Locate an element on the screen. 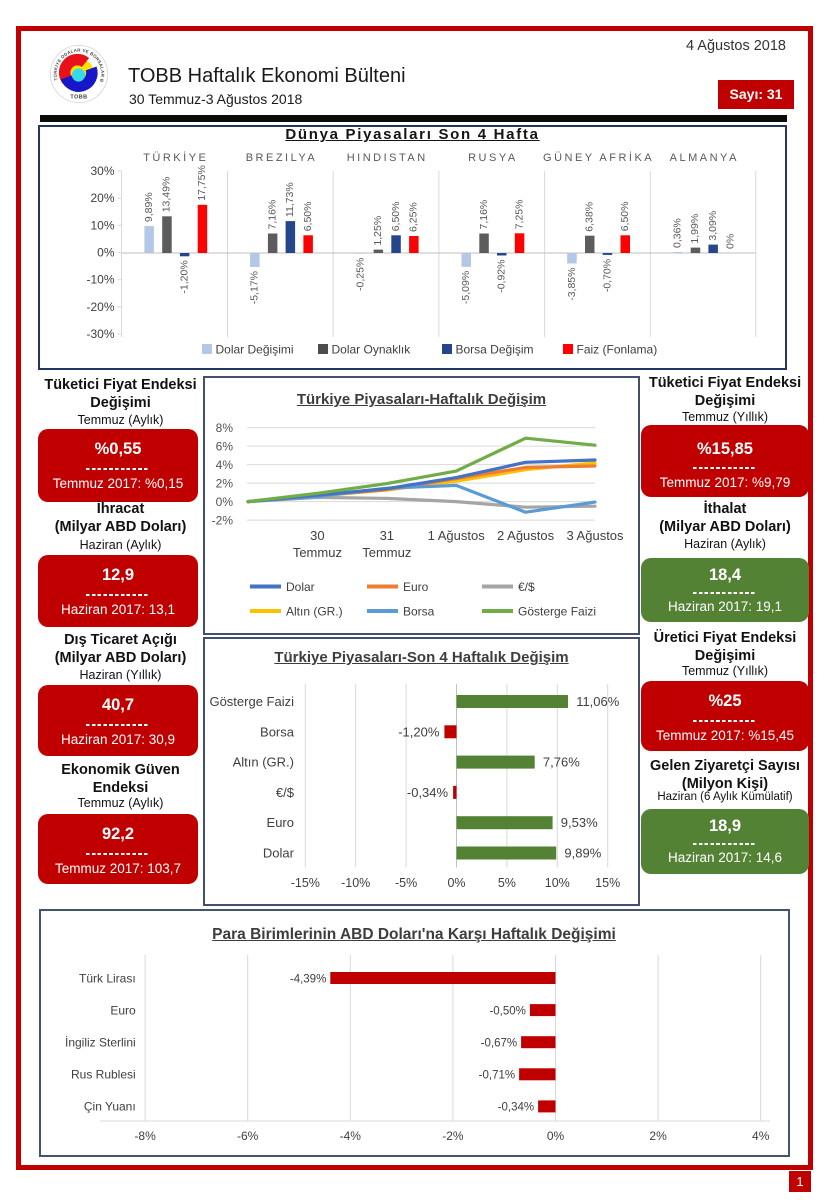 The width and height of the screenshot is (831, 1200). svg-text: -0,70% is located at coordinates (607, 275).